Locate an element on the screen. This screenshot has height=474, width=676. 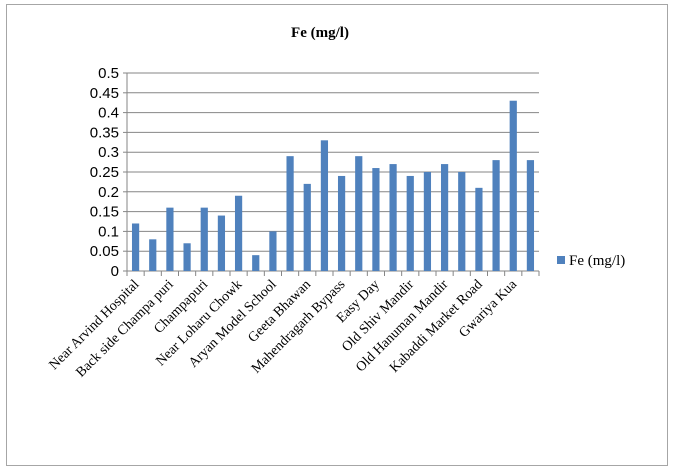
y-axis: 0 0.05 0.1 0.15 0.2 0.25 0.3 0.35 0.4 0.45 0.5 is located at coordinates (109, 172).